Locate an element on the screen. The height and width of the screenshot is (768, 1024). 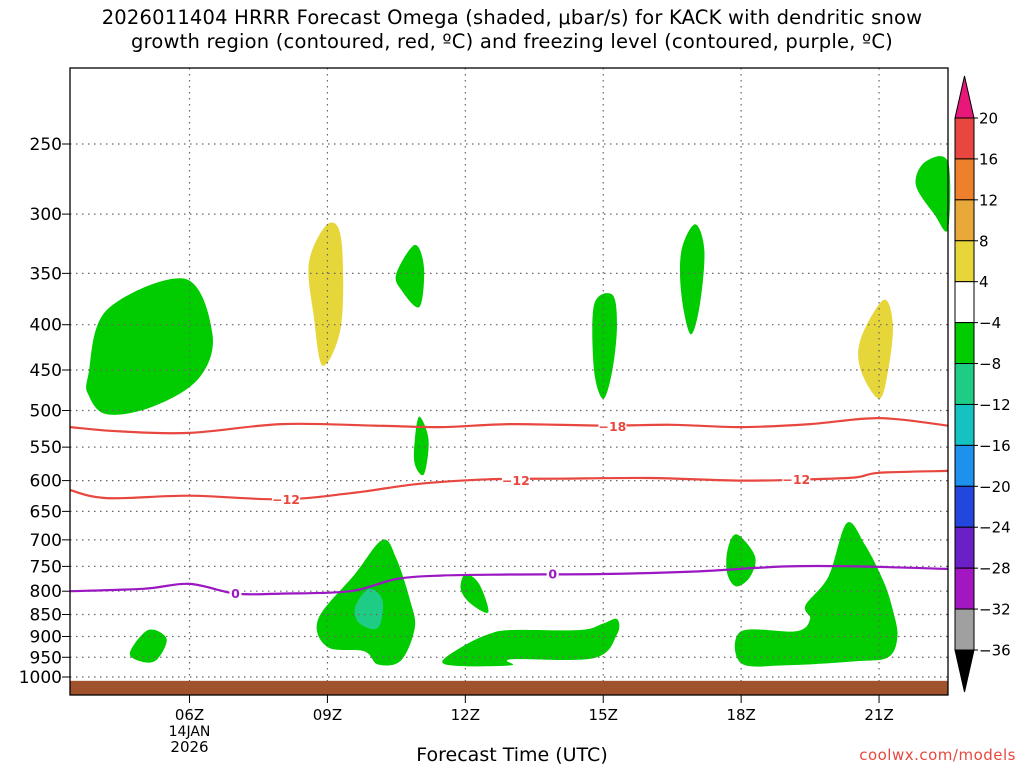
colorbar-label-3: 8 is located at coordinates (984, 241).